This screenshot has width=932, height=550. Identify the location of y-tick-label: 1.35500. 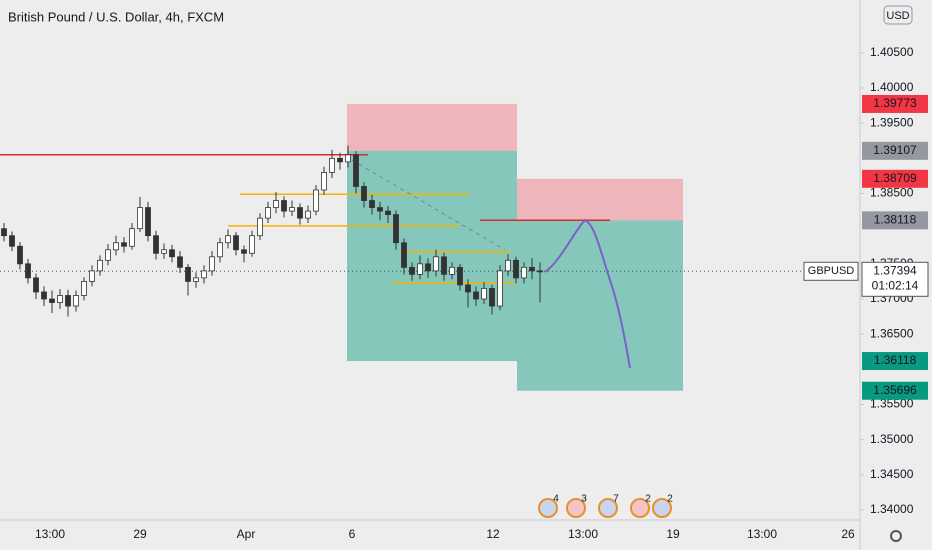
(892, 404).